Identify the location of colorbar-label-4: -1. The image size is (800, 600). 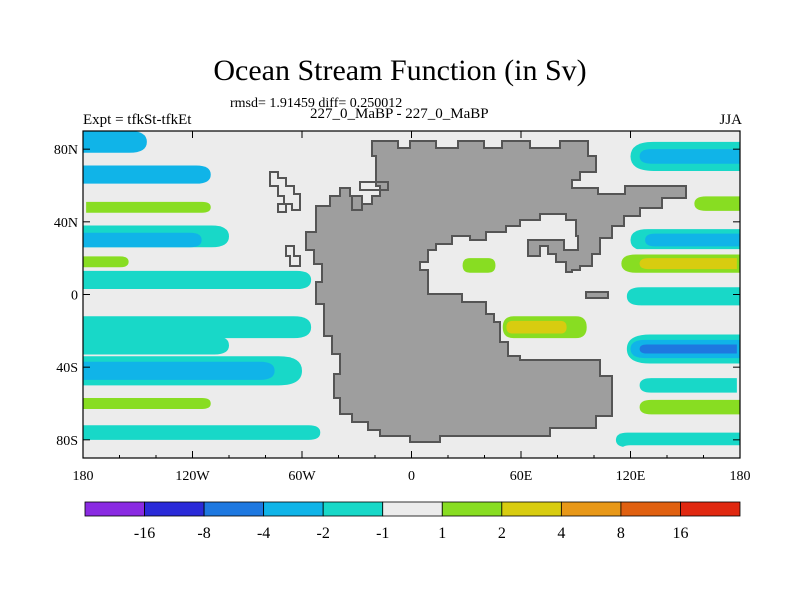
(382, 533).